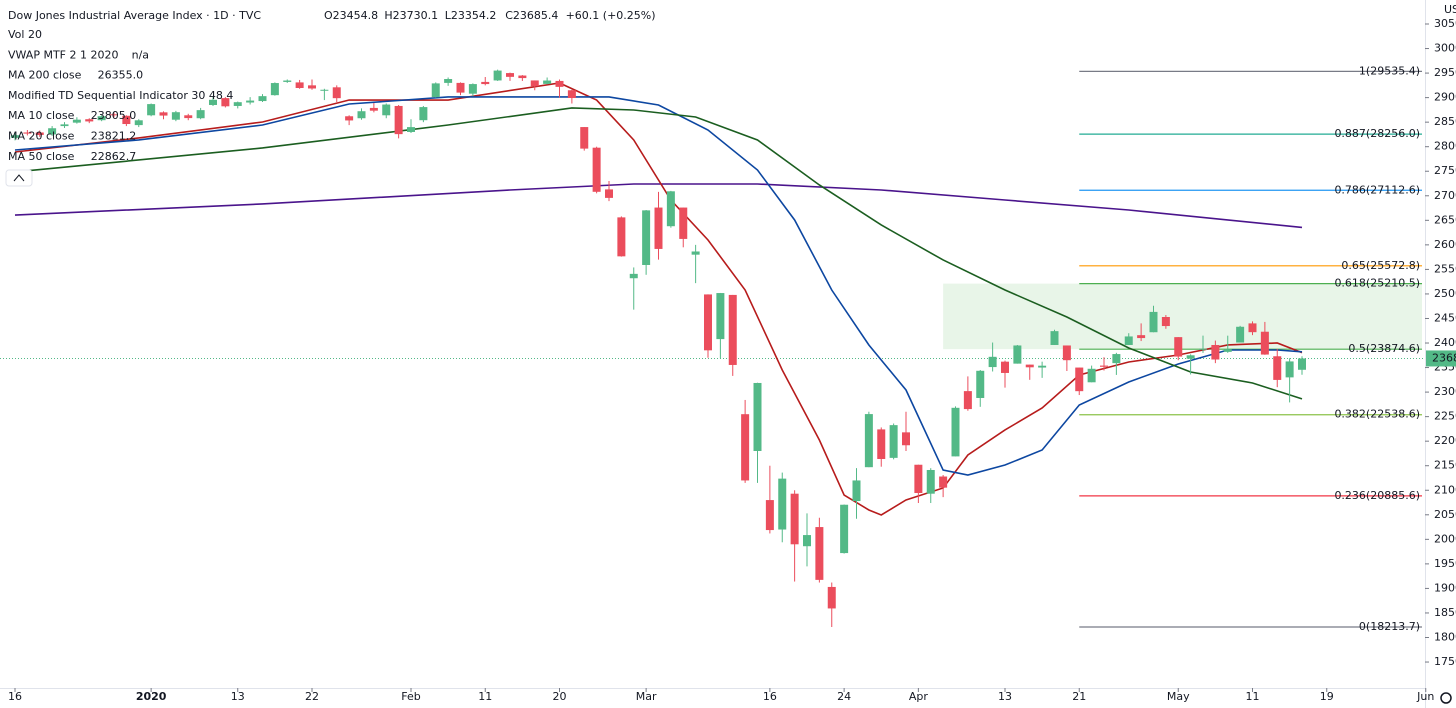 The image size is (1456, 708). Describe the element at coordinates (1445, 195) in the screenshot. I see `y-tick-label: 2700` at that location.